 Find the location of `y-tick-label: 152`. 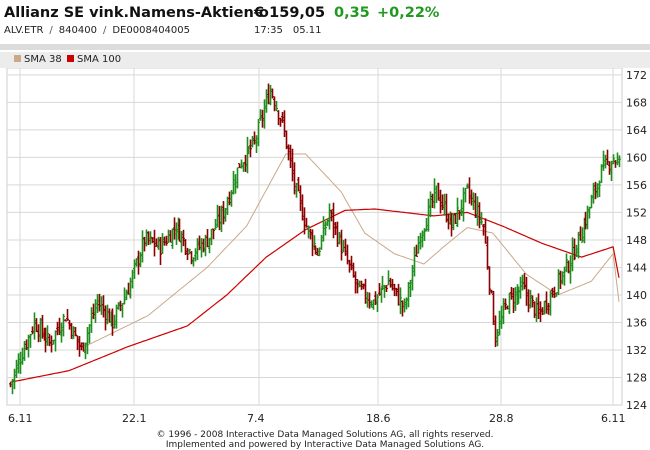

y-tick-label: 152 is located at coordinates (636, 212).